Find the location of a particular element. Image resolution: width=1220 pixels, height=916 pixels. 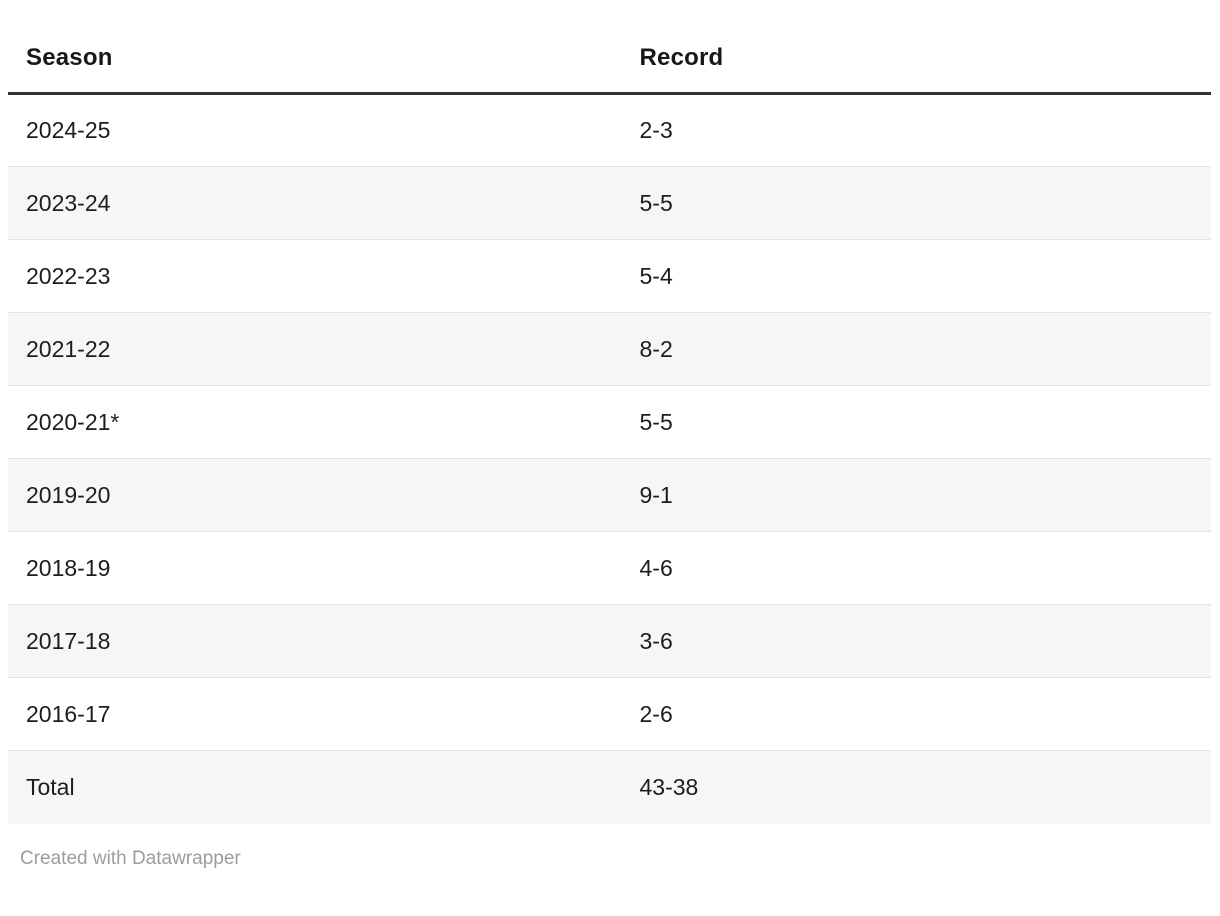

season-cell: 2024-25 is located at coordinates (68, 130).